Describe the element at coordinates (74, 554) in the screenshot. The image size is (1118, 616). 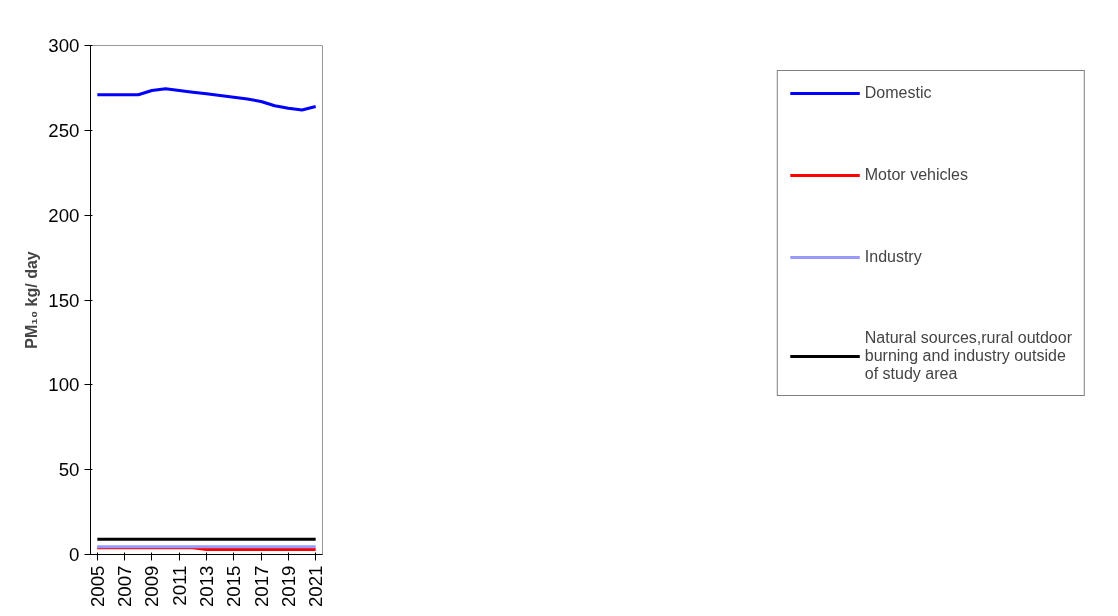
I see `y-tick-label: 0` at that location.